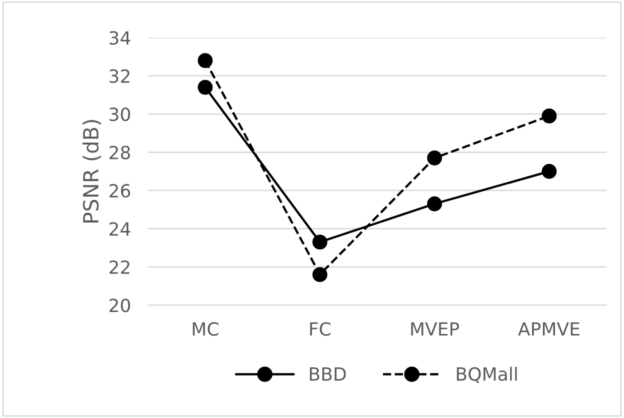 This screenshot has width=624, height=418. Describe the element at coordinates (120, 76) in the screenshot. I see `y-tick-label: 32` at that location.